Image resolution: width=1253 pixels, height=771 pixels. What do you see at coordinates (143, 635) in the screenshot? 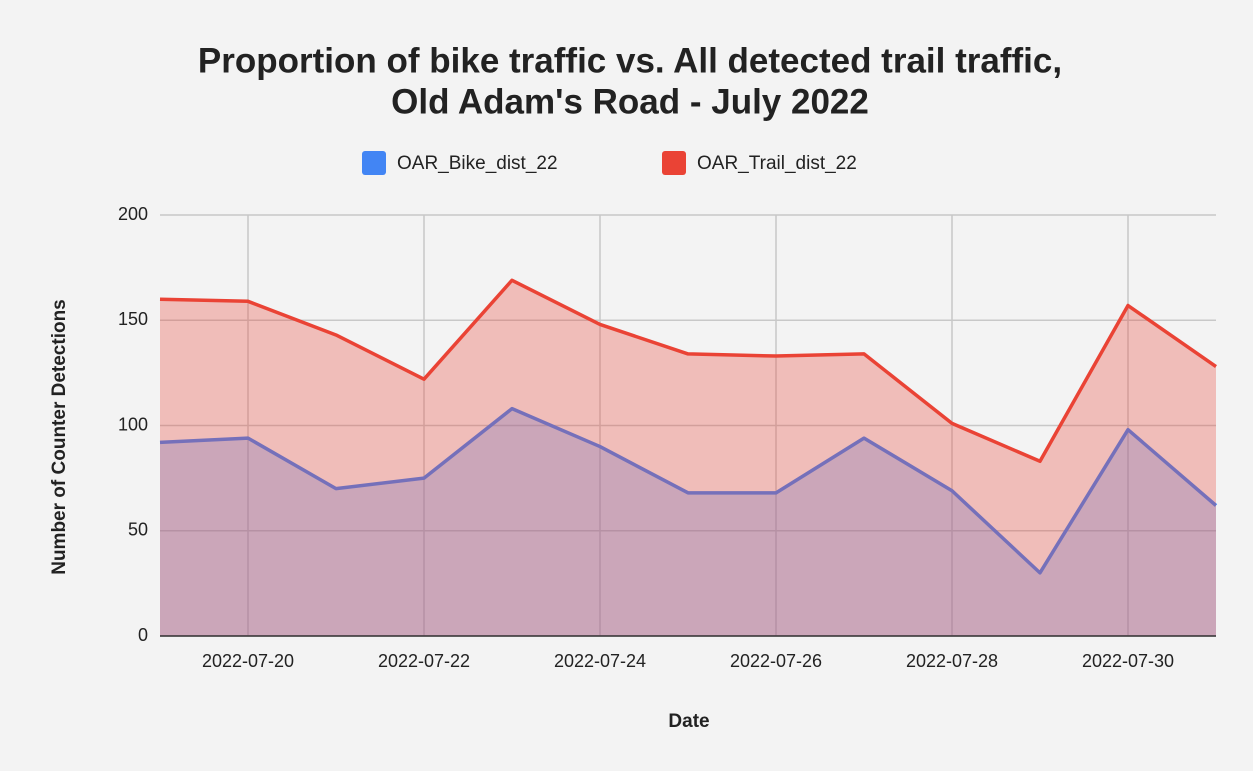
I see `y-tick-label: 0` at bounding box center [143, 635].